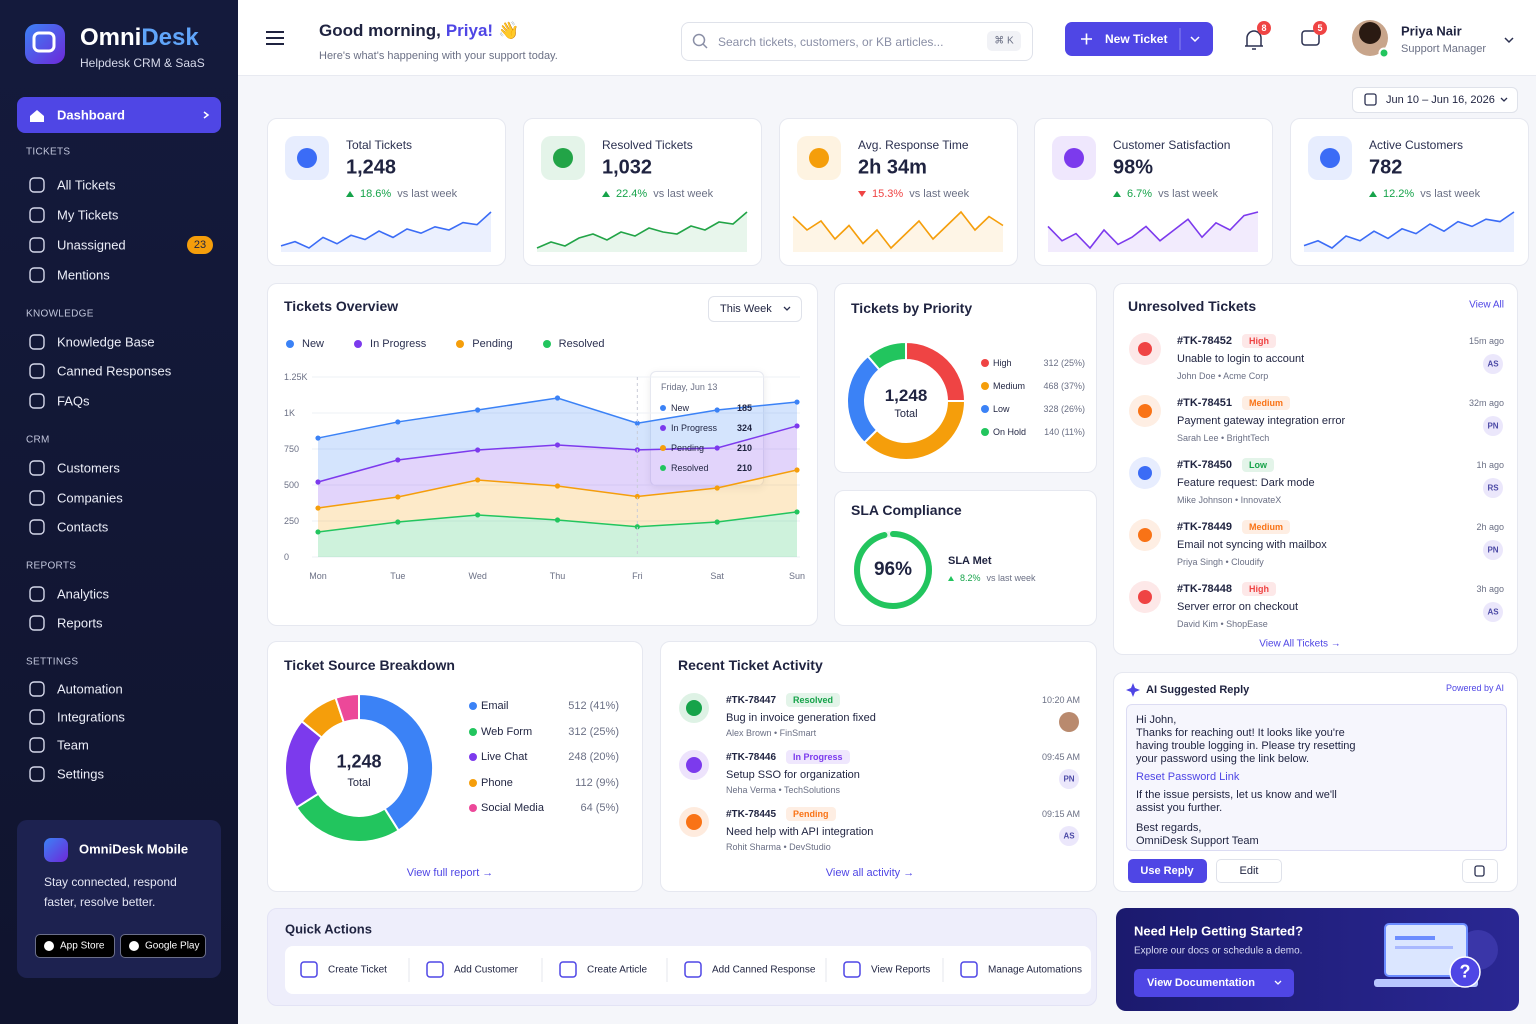 This screenshot has width=1536, height=1024. Describe the element at coordinates (1465, 972) in the screenshot. I see `help-icon` at that location.